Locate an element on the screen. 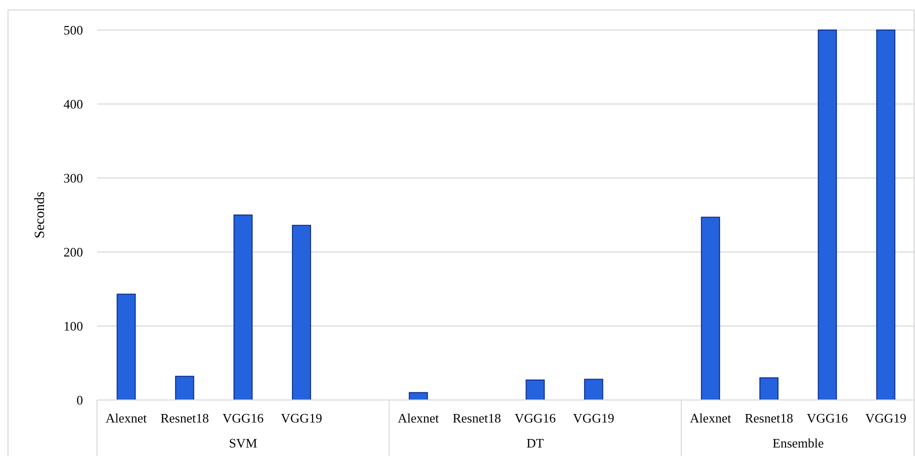  y-tick-label: 400 is located at coordinates (73, 104).